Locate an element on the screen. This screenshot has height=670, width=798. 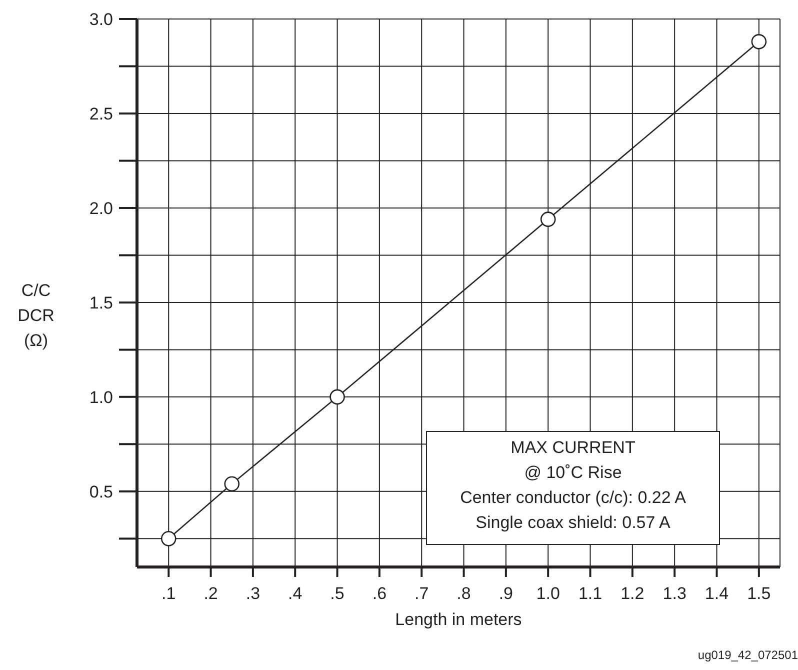
annotation: @ 10˚C Rise is located at coordinates (573, 473).